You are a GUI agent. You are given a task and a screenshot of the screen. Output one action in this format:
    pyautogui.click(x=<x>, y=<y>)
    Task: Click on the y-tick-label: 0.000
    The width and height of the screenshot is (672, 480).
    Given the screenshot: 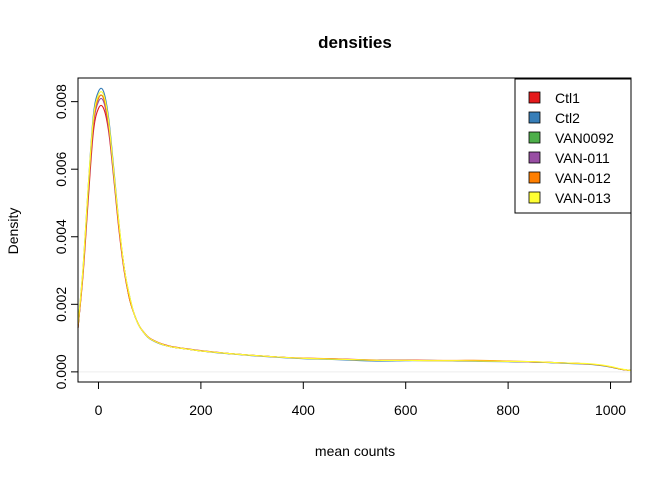 What is the action you would take?
    pyautogui.click(x=61, y=371)
    